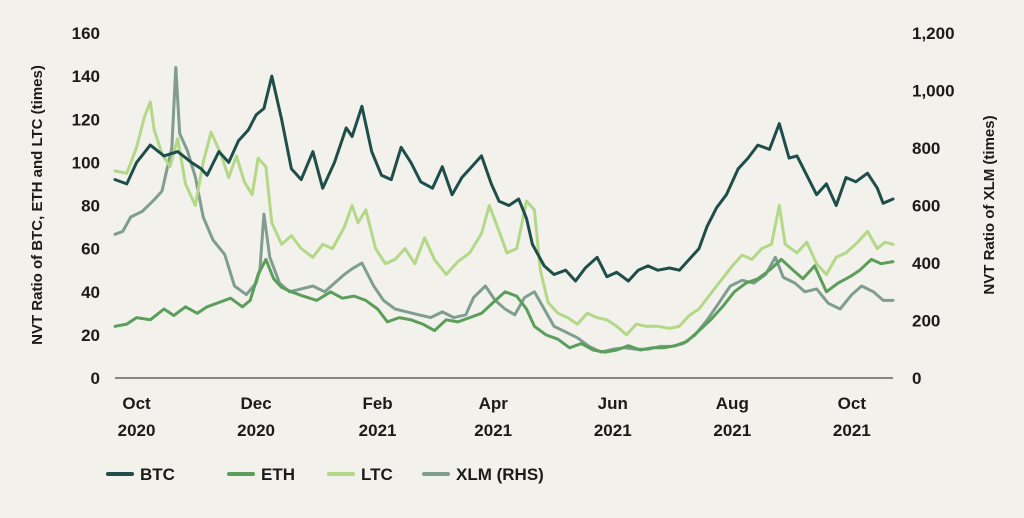 The image size is (1024, 518). What do you see at coordinates (926, 148) in the screenshot?
I see `right-tick-label: 800` at bounding box center [926, 148].